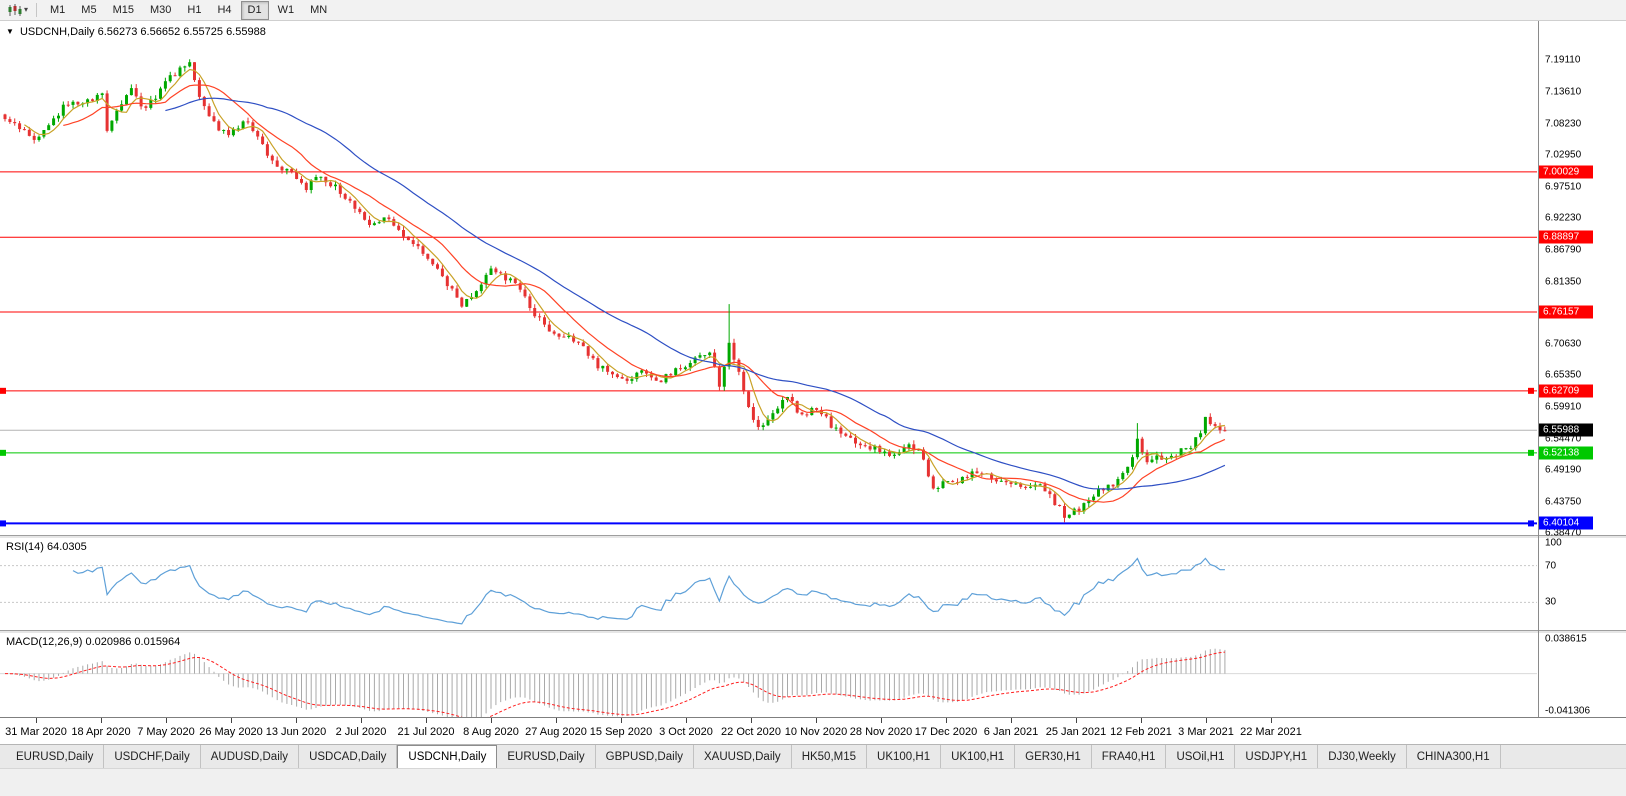 The width and height of the screenshot is (1626, 796). I want to click on price-level-badge: 6.52138, so click(1566, 453).